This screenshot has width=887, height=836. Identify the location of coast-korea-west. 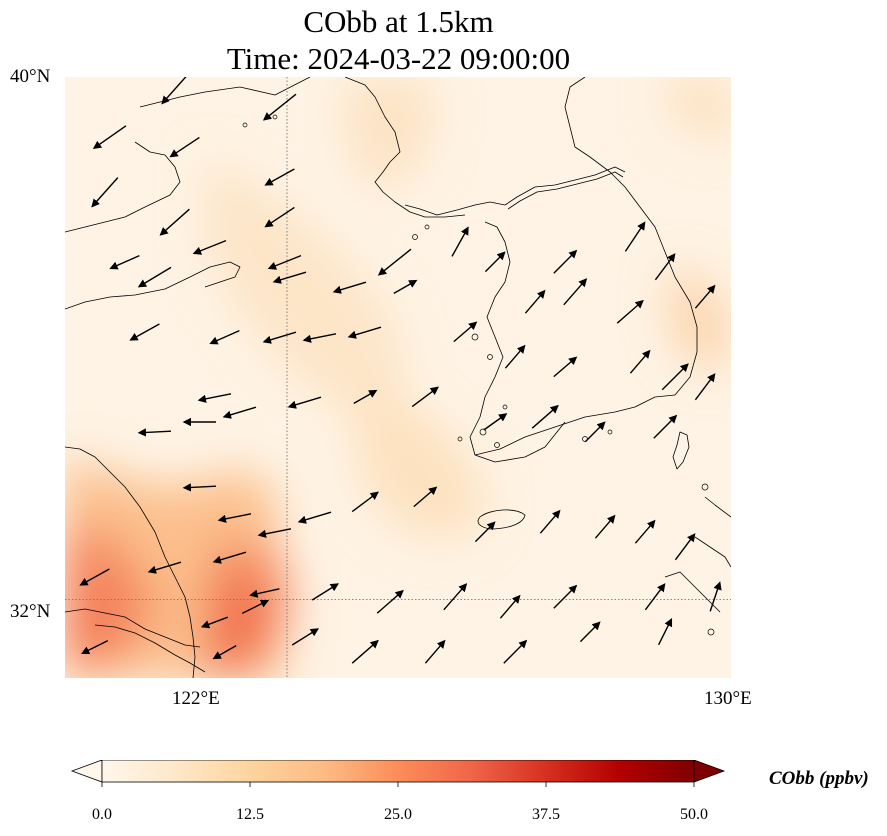
(517, 342).